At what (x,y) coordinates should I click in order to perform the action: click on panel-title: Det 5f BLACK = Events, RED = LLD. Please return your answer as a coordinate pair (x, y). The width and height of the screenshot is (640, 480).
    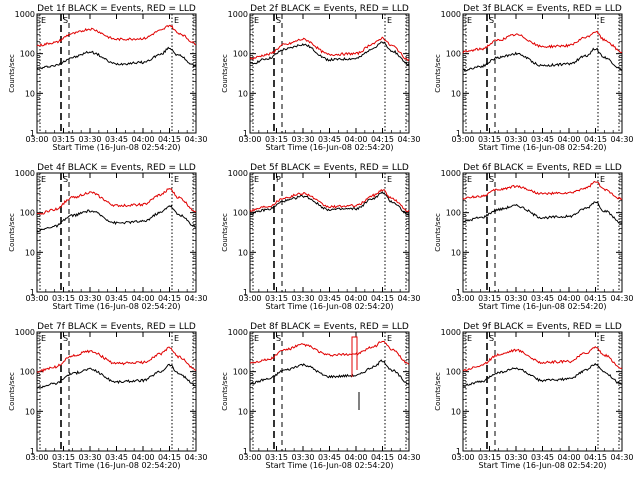
    Looking at the image, I should click on (329, 168).